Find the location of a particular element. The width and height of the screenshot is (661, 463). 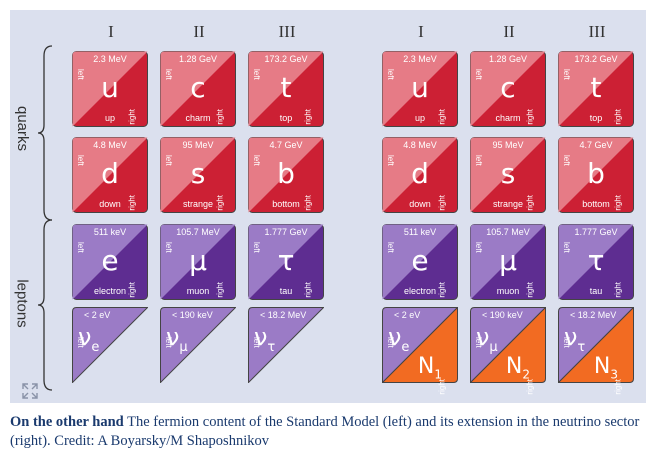

particle-symbol: τ is located at coordinates (286, 260).